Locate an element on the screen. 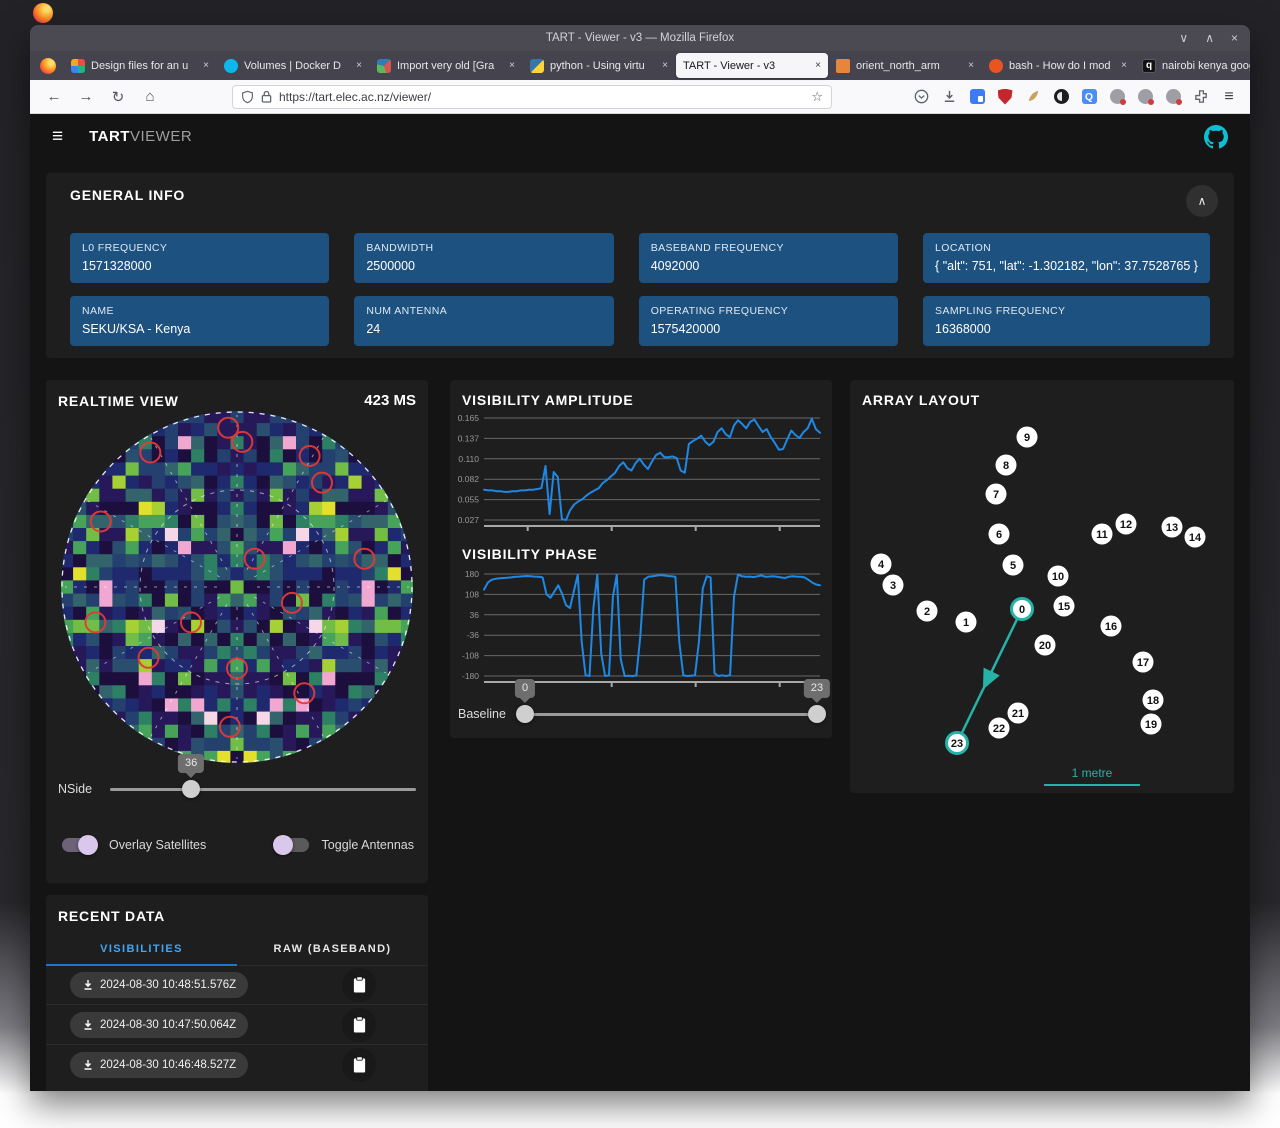  tab-raw-baseband: RAW (BASEBAND) is located at coordinates (332, 949).